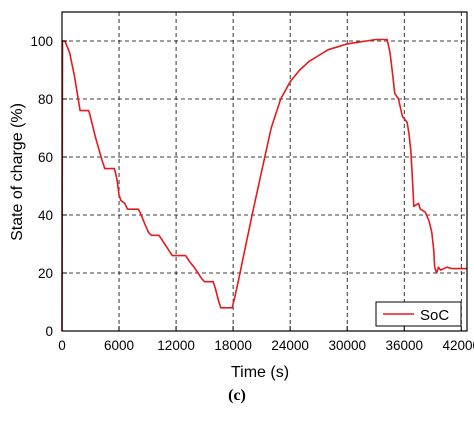 This screenshot has width=474, height=421. What do you see at coordinates (418, 314) in the screenshot?
I see `legend: SoC` at bounding box center [418, 314].